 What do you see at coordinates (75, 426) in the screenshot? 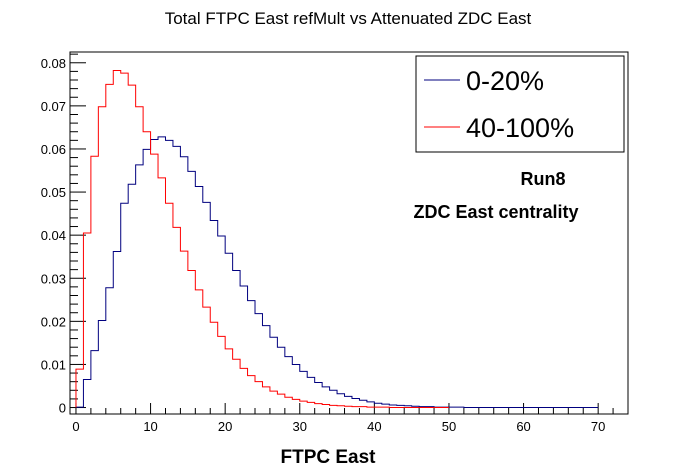
I see `x-tick-label: 0` at bounding box center [75, 426].